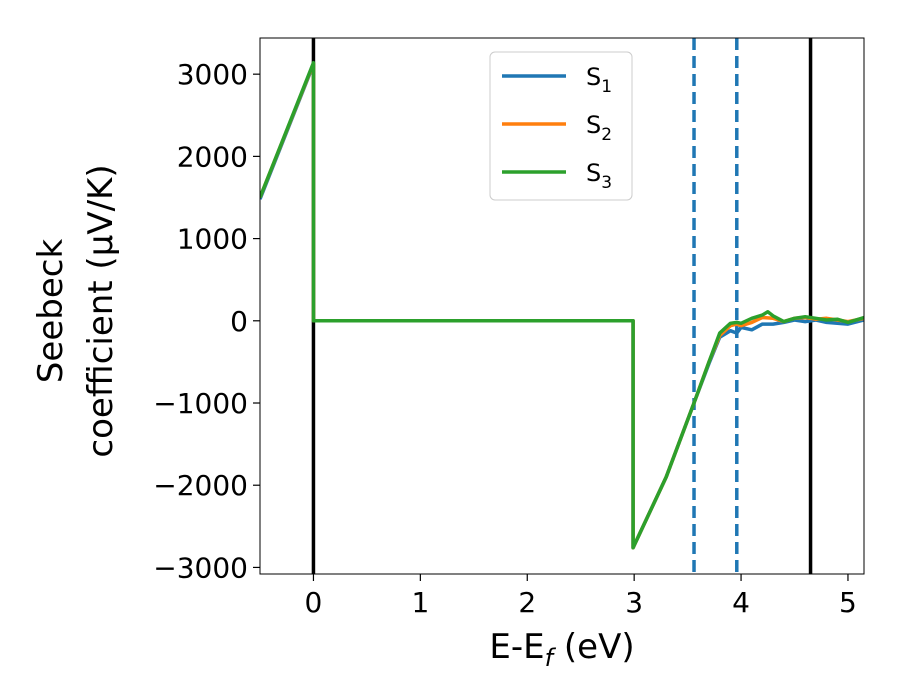 This screenshot has height=700, width=900. What do you see at coordinates (314, 602) in the screenshot?
I see `x-tick-label: 0` at bounding box center [314, 602].